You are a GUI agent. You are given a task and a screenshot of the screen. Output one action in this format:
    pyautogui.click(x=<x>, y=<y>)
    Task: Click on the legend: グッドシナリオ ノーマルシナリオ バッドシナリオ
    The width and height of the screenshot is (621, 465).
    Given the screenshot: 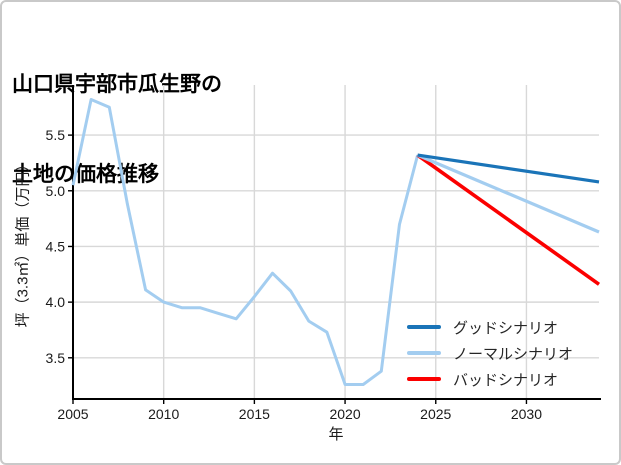 What is the action you would take?
    pyautogui.click(x=490, y=353)
    